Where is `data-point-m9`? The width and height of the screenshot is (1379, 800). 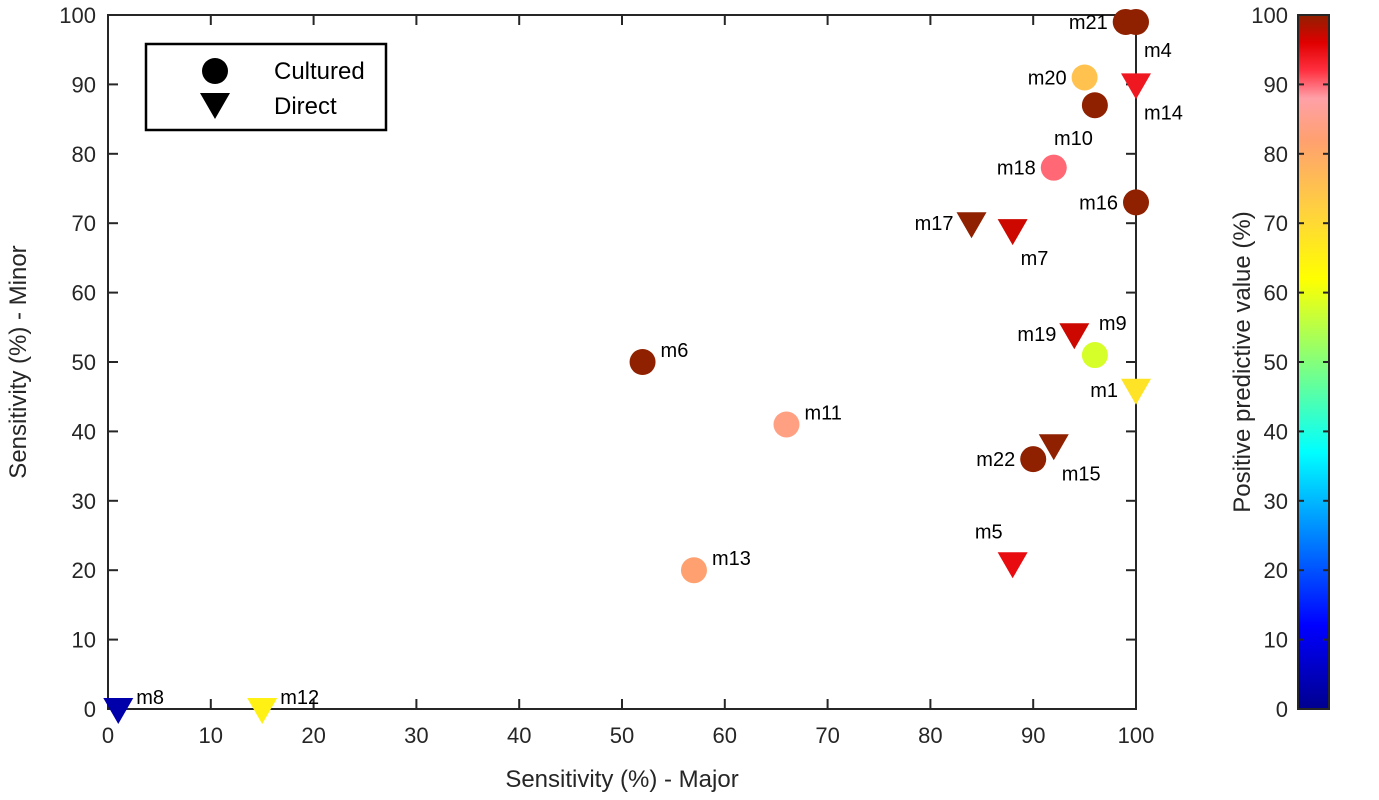 data-point-m9 is located at coordinates (1094, 355).